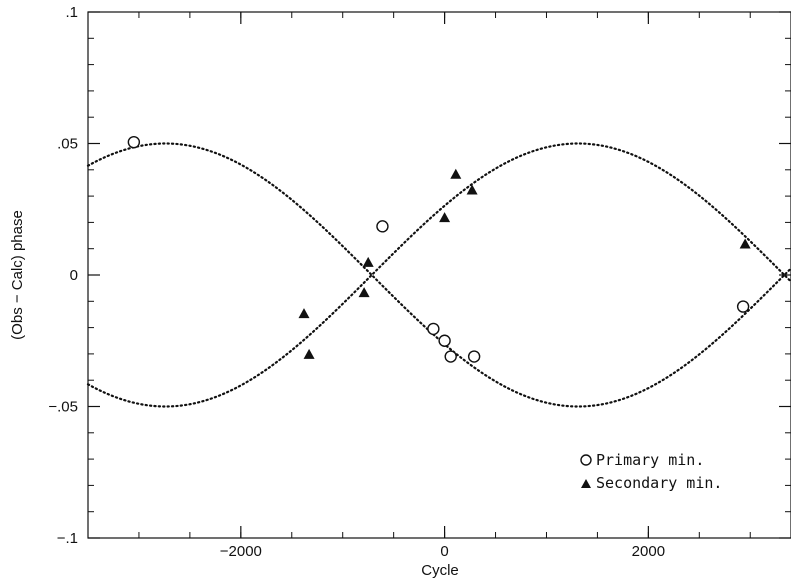 The image size is (791, 578). What do you see at coordinates (650, 460) in the screenshot?
I see `legend-primary-label: Primary min.` at bounding box center [650, 460].